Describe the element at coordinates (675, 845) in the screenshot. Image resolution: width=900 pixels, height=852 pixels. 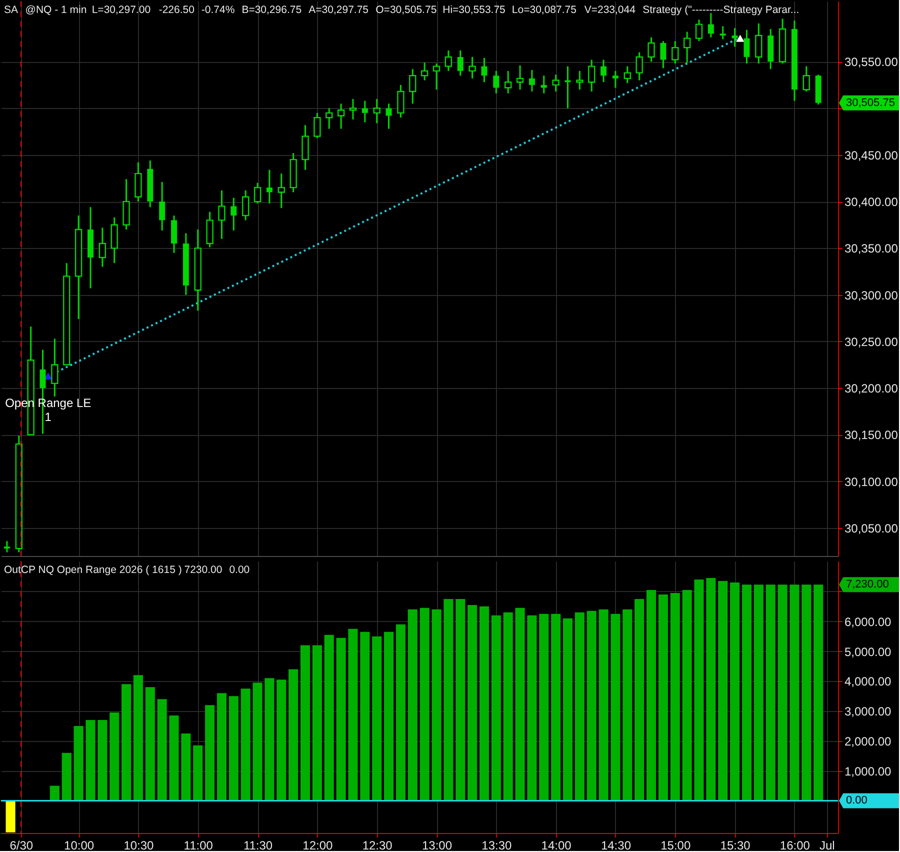
I see `x-tick-label: 15:00` at that location.